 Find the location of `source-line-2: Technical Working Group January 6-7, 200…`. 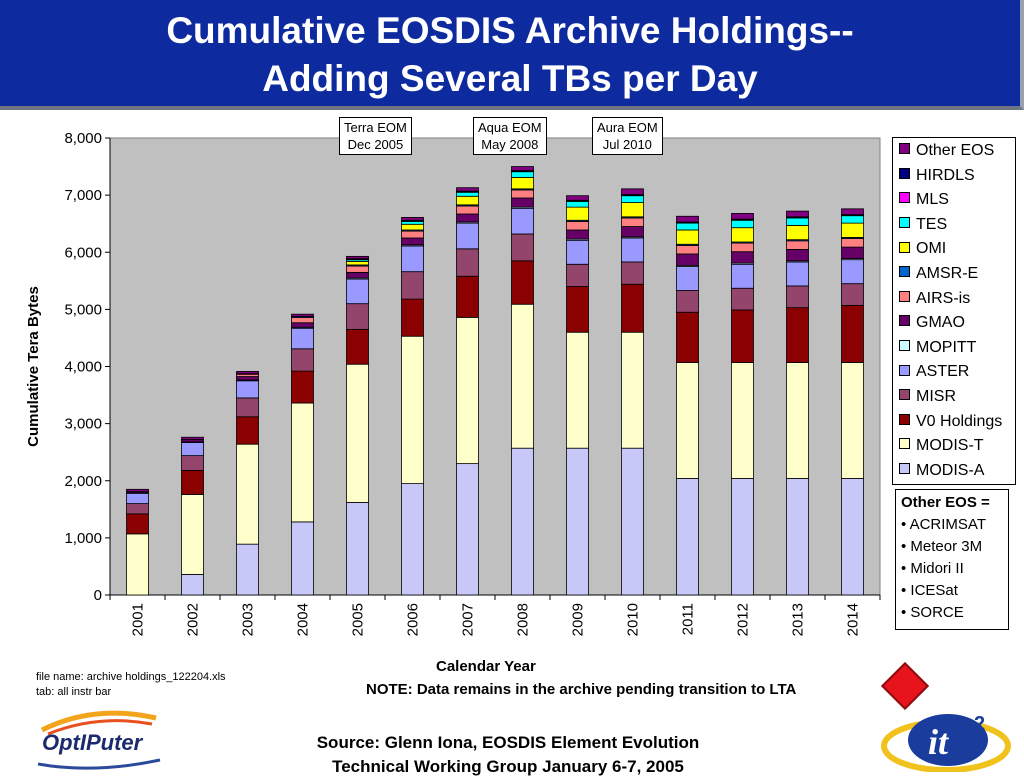

source-line-2: Technical Working Group January 6-7, 200… is located at coordinates (508, 766).